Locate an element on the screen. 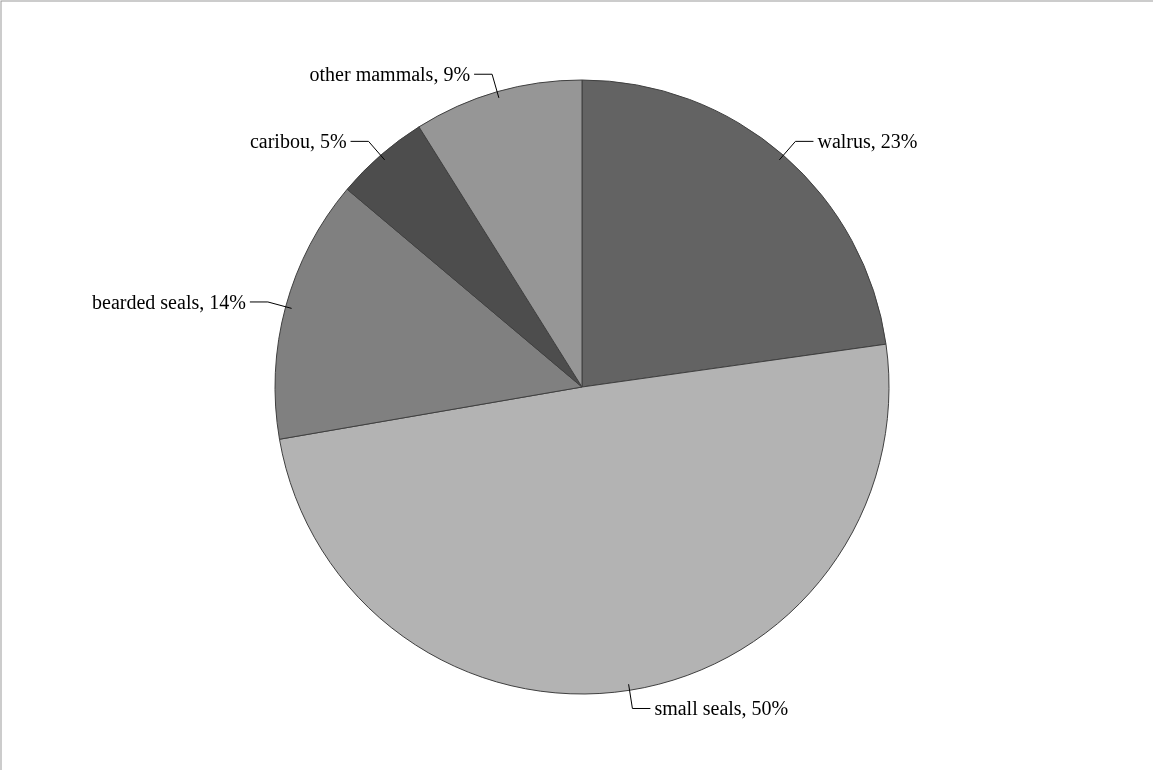  slice-label: walrus, 23% is located at coordinates (867, 141).